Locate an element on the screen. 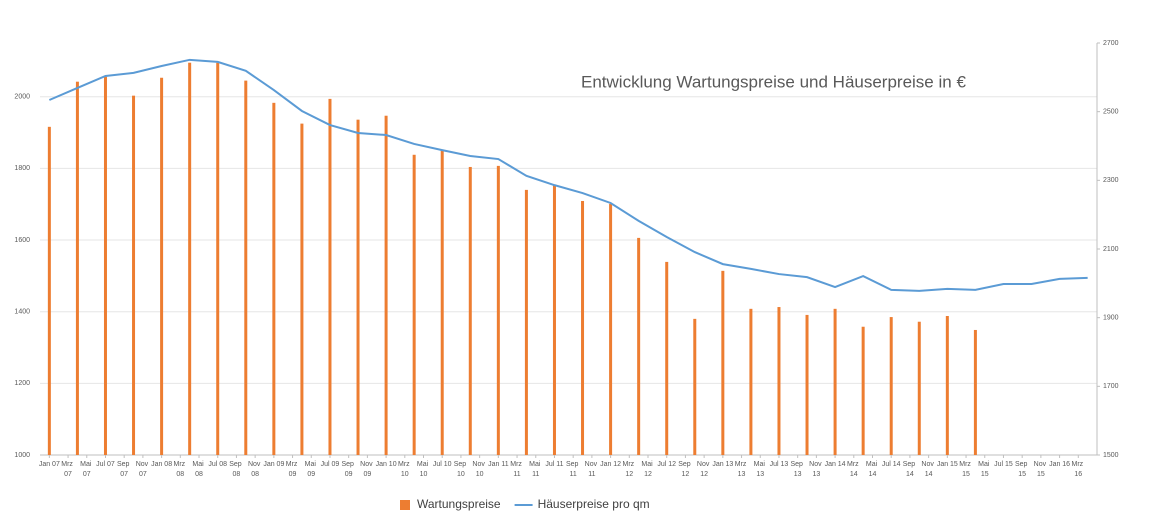 The image size is (1151, 518). x-tick-label: Sep 14 is located at coordinates (910, 469).